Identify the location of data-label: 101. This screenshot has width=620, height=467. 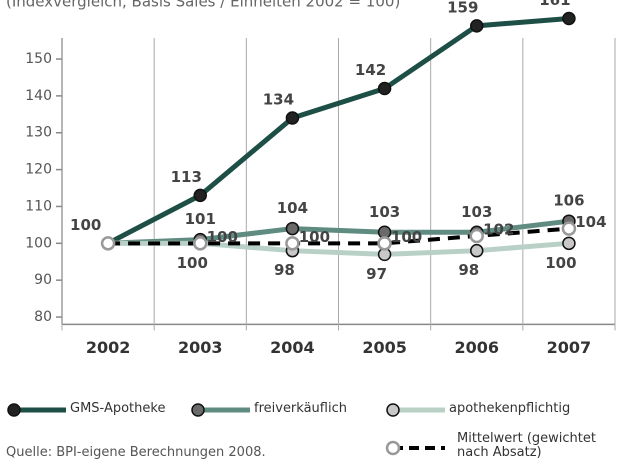
(200, 219).